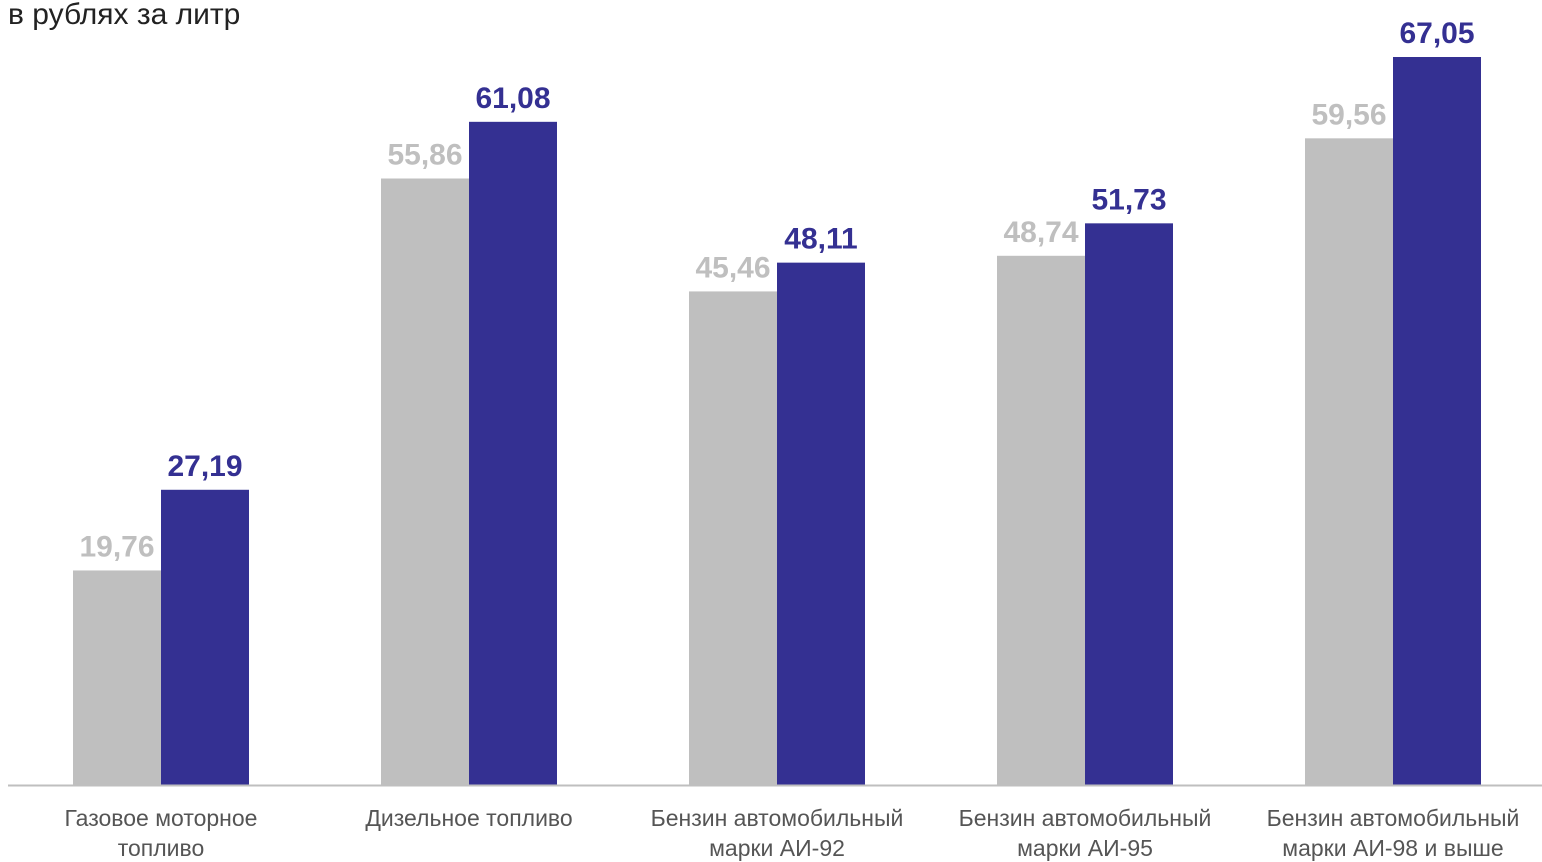  What do you see at coordinates (161, 818) in the screenshot?
I see `category-label-1-line1: Газовое моторное` at bounding box center [161, 818].